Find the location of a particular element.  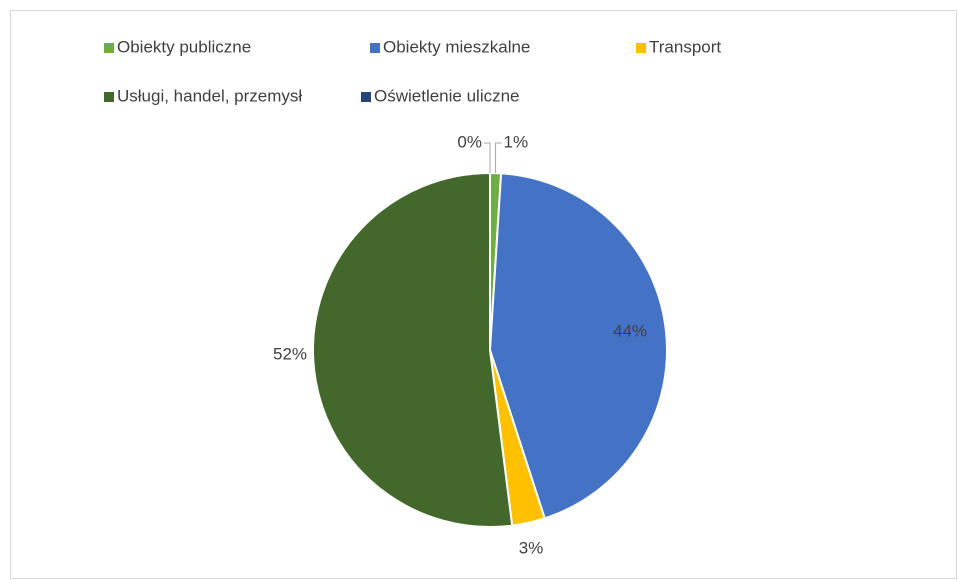

data-label: 0% is located at coordinates (469, 141).